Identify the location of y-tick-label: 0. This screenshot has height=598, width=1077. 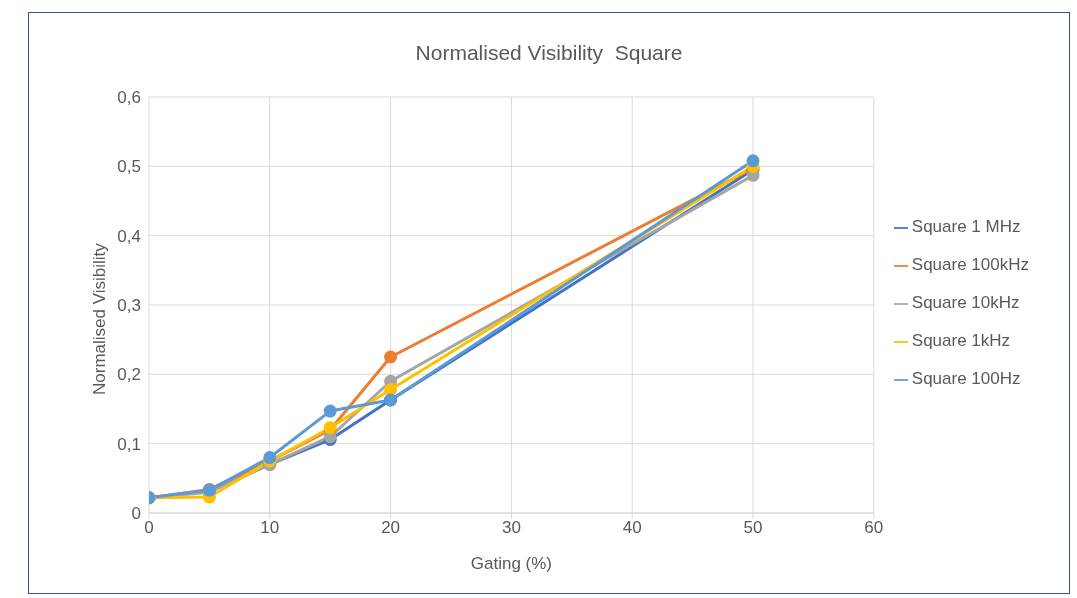
(136, 514).